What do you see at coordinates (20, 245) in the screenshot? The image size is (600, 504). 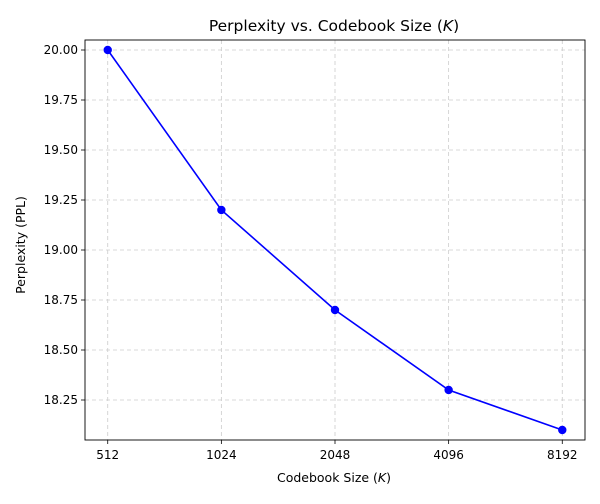 I see `y-axis-label: Perplexity (PPL)` at bounding box center [20, 245].